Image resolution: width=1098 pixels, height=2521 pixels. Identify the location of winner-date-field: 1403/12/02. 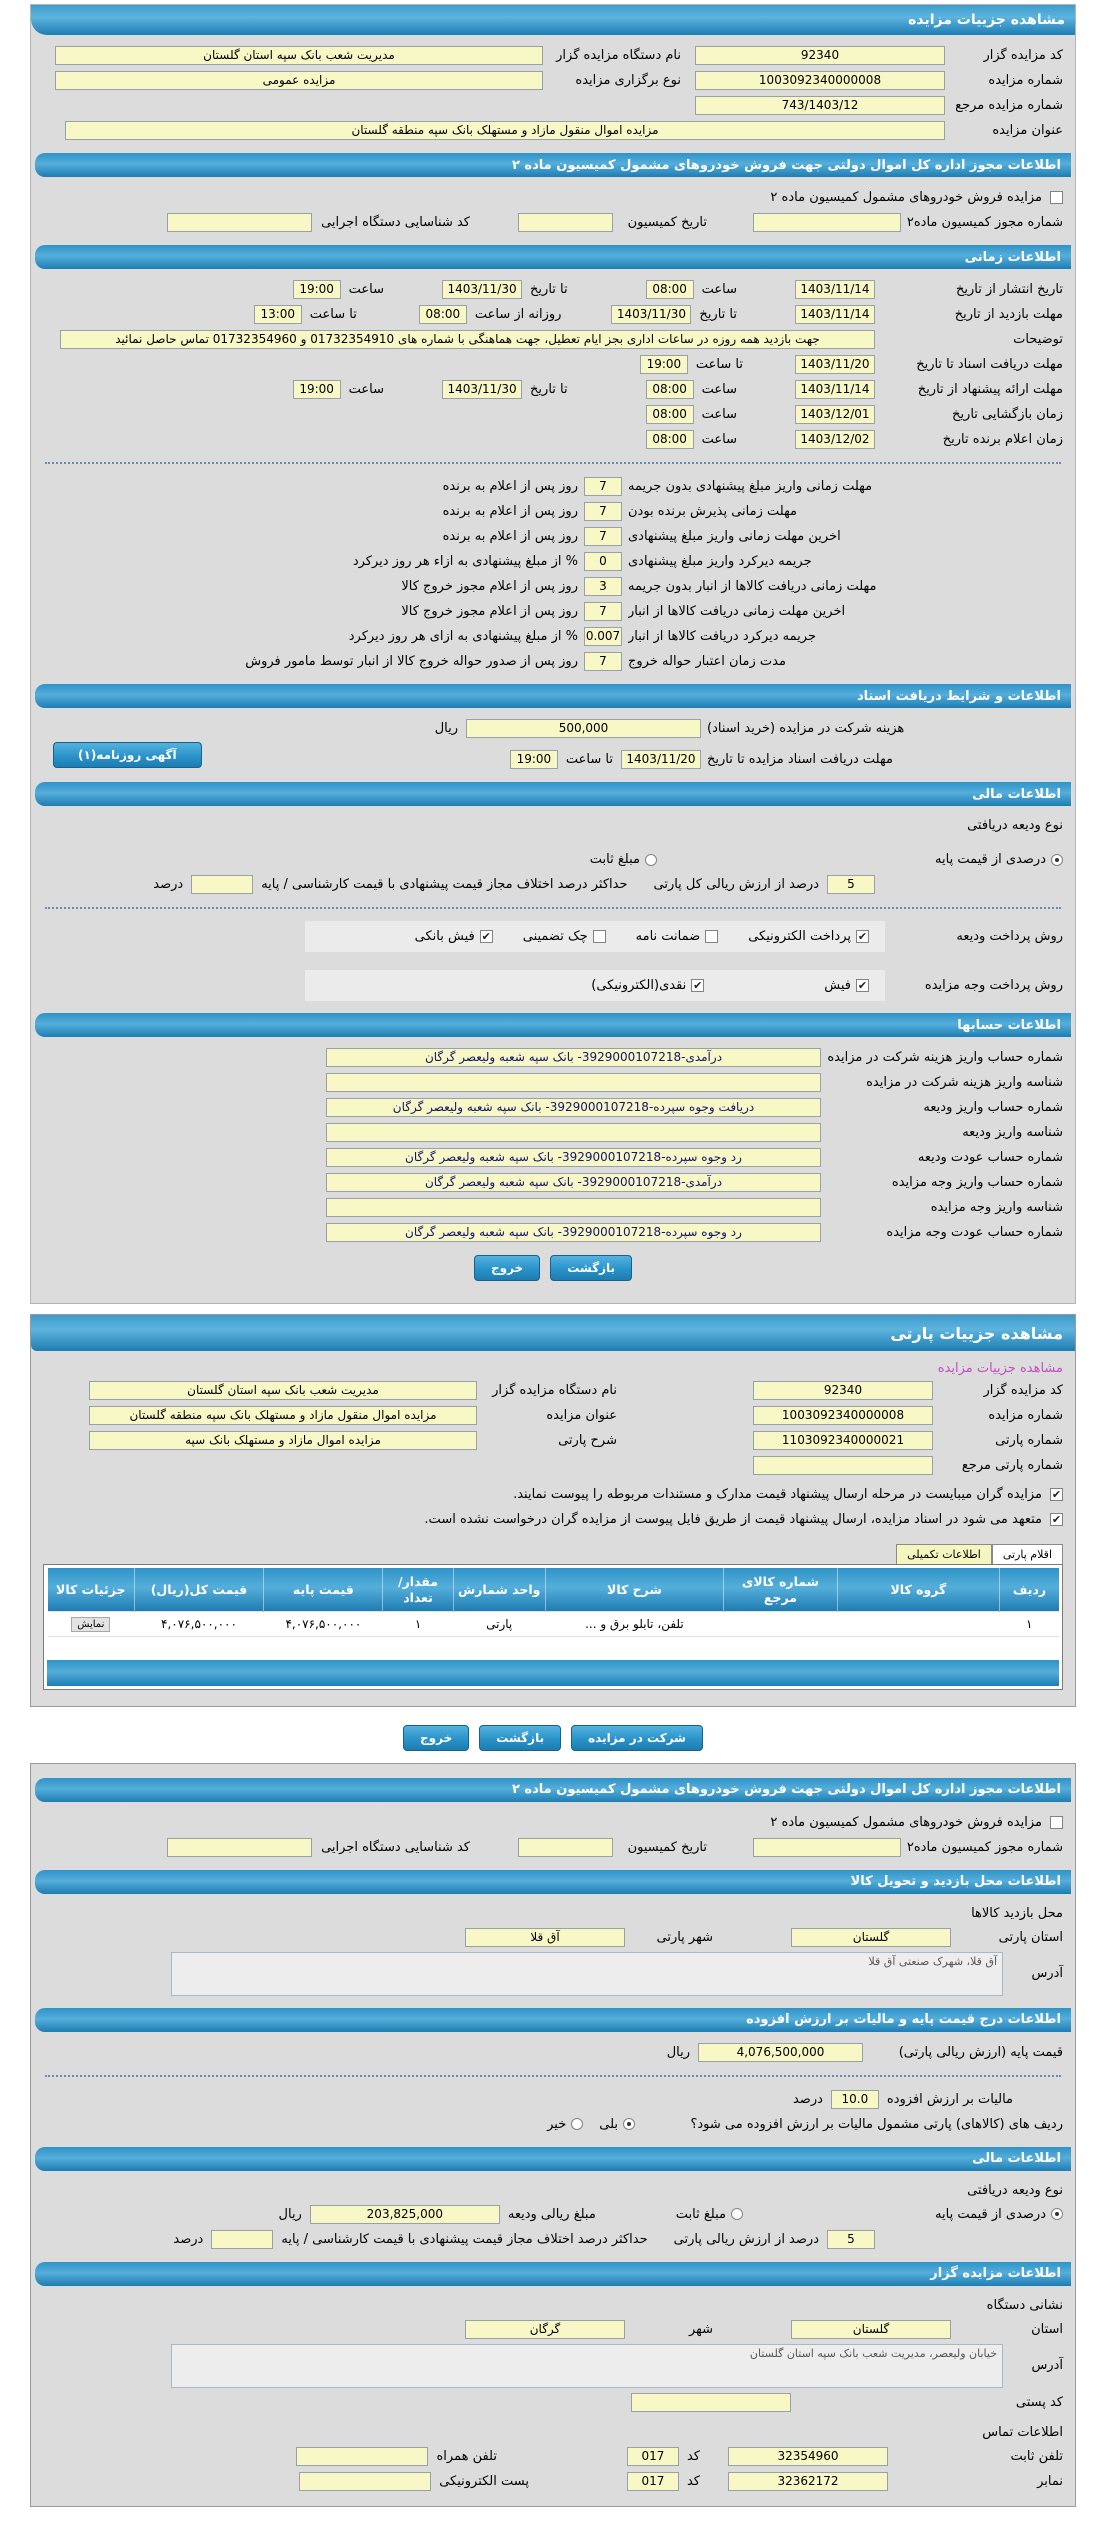
(835, 439).